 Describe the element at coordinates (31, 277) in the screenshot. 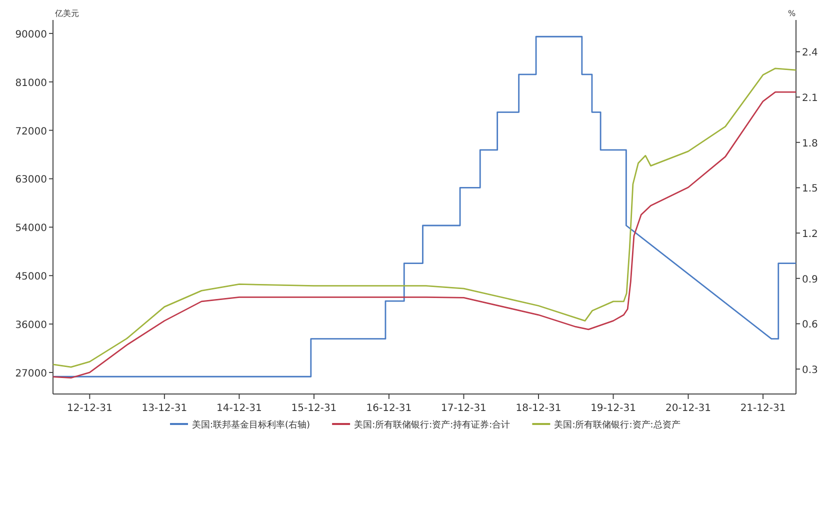

I see `y-tick-label: 45000` at that location.